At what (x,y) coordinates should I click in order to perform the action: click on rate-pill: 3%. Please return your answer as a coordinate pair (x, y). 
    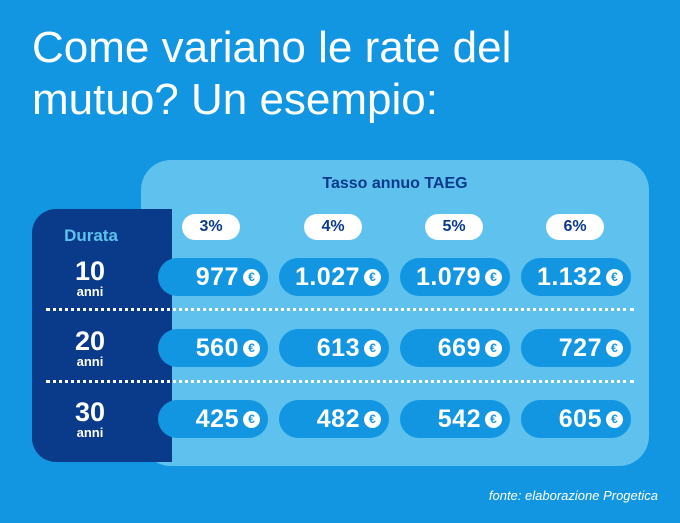
    Looking at the image, I should click on (211, 227).